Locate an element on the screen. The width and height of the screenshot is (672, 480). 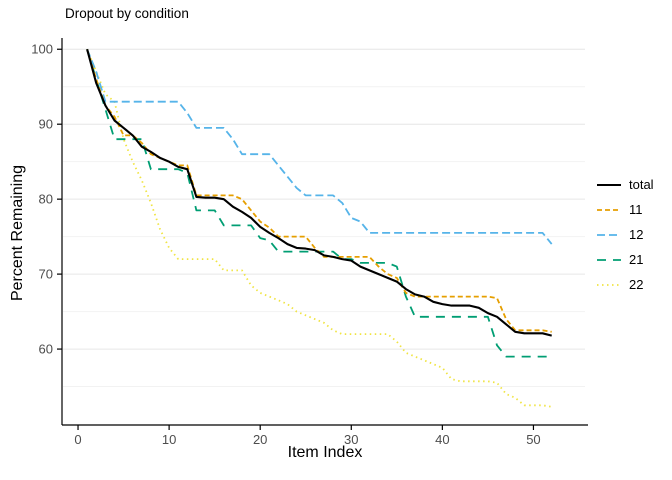
legend-label-total: total is located at coordinates (641, 184).